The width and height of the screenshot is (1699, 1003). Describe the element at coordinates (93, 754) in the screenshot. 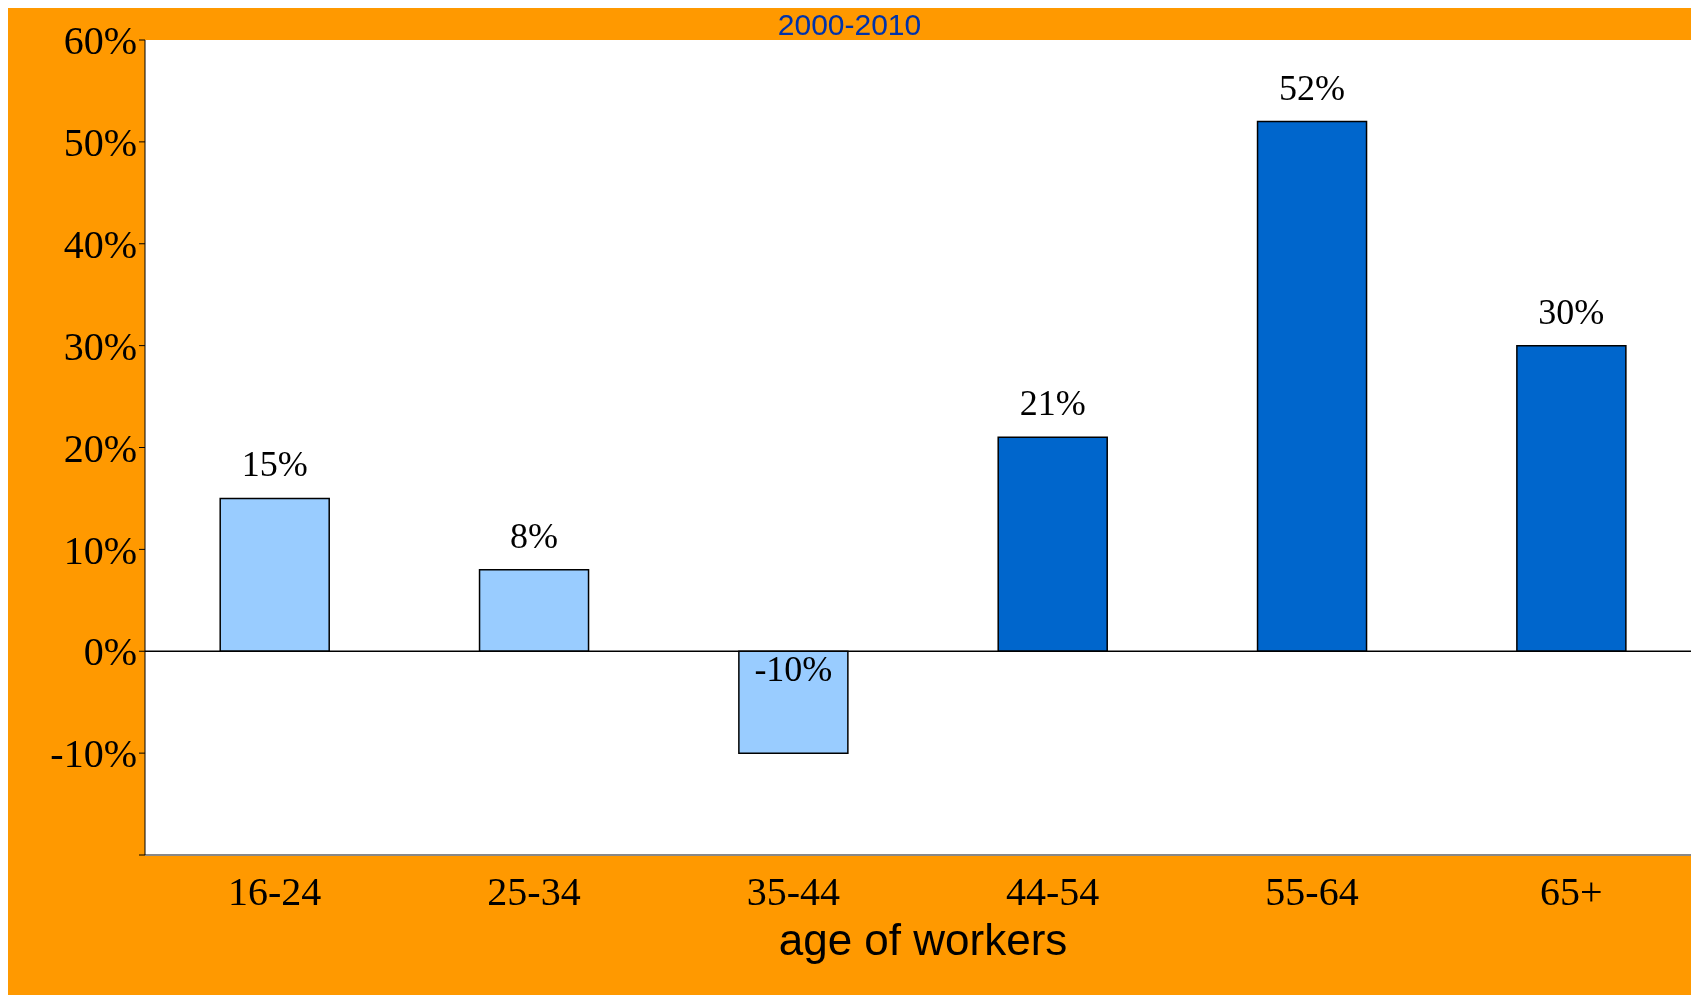

I see `y-tick-label: -10%` at that location.